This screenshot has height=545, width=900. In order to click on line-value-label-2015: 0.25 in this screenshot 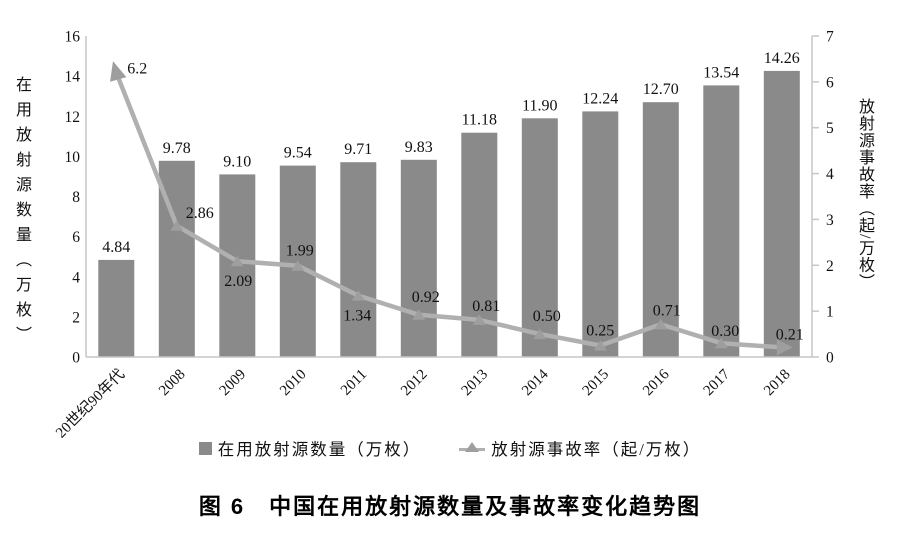, I will do `click(600, 331)`.